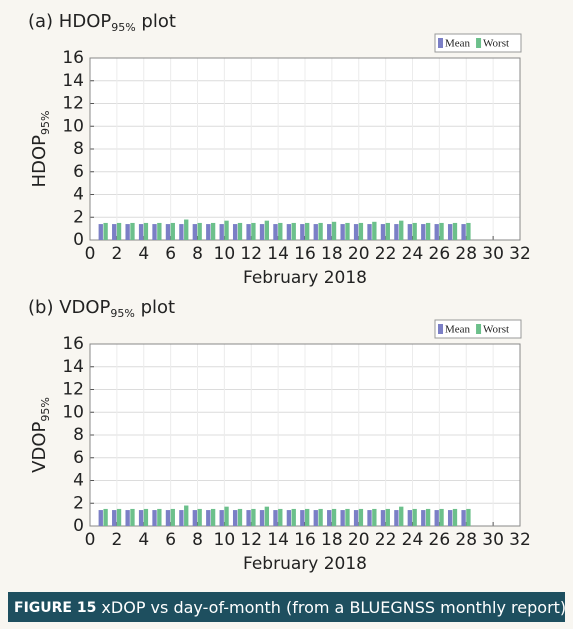 This screenshot has height=629, width=573. I want to click on x-tick-label: 10, so click(225, 540).